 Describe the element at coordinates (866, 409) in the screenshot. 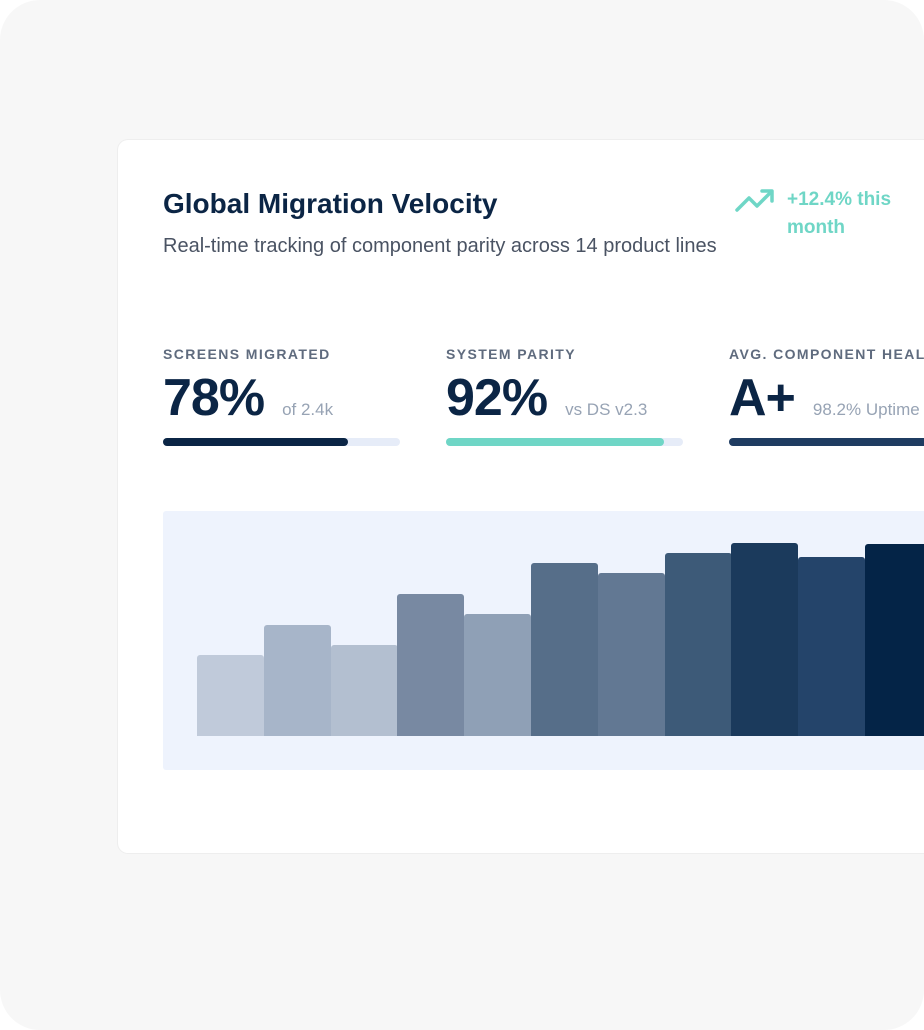

I see `metric-sub: 98.2% Uptime` at that location.